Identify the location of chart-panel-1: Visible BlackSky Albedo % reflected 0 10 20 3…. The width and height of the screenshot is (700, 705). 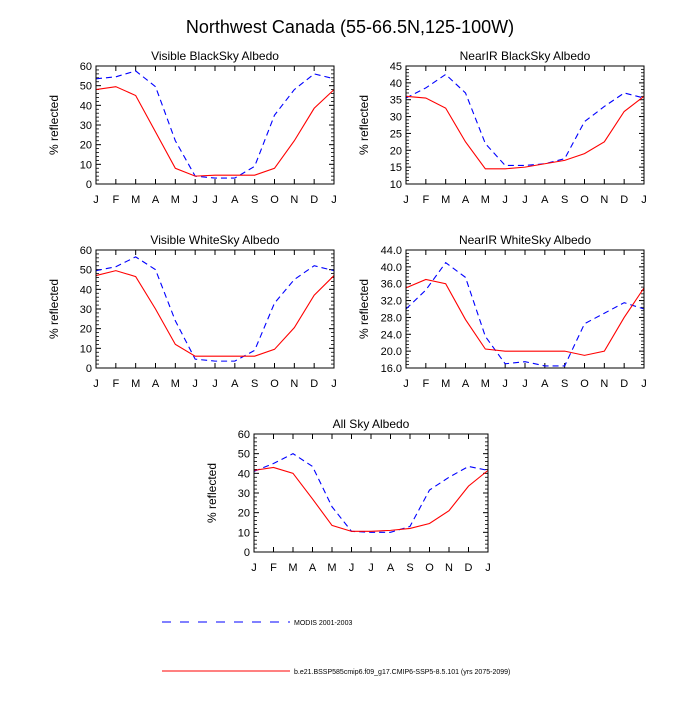
(192, 127).